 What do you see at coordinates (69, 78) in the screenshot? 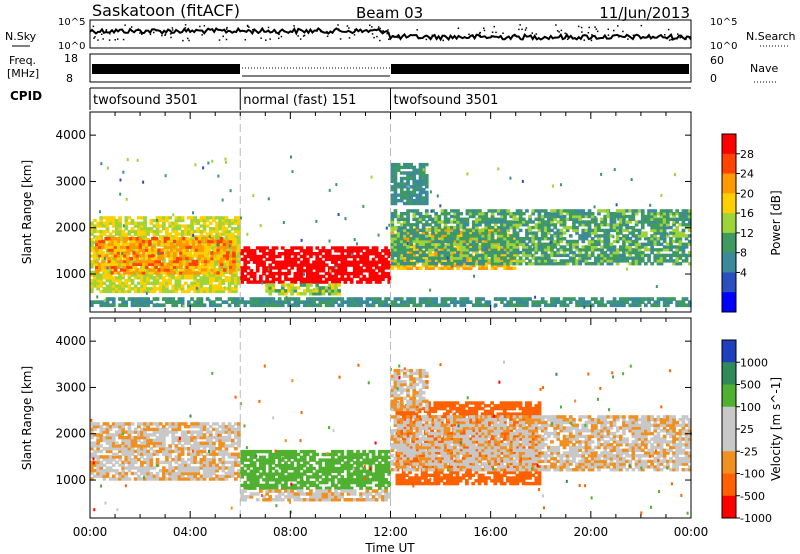
I see `freq-left-tick-bottom: 8` at bounding box center [69, 78].